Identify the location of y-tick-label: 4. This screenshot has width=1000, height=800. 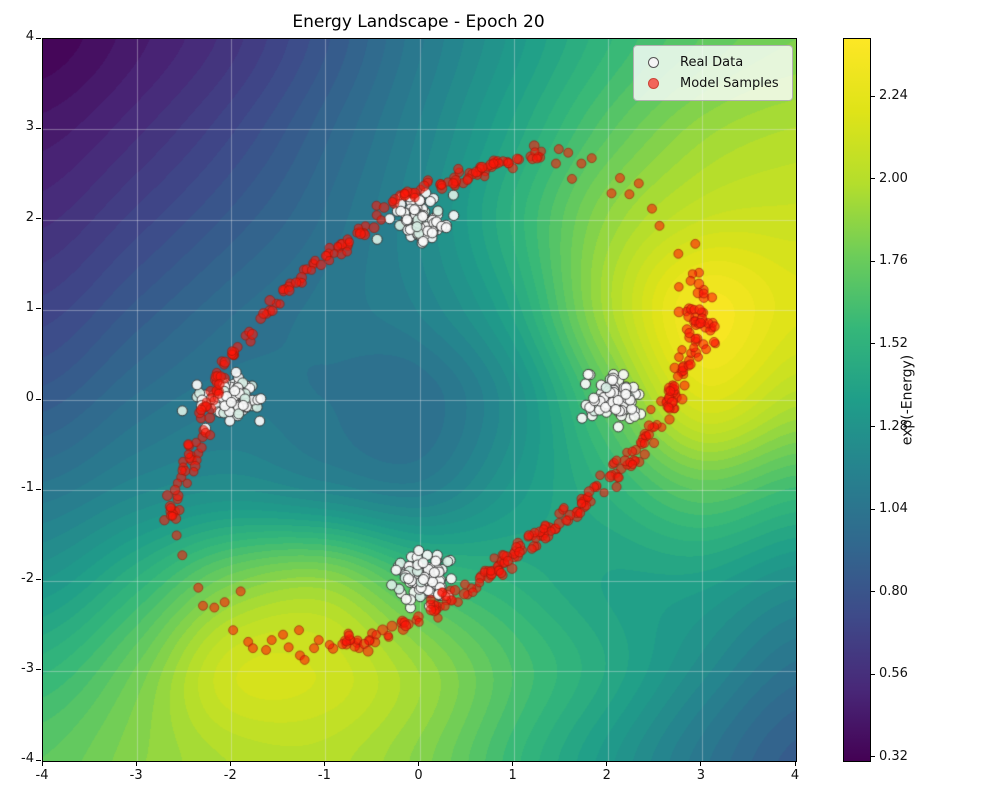
(29, 36).